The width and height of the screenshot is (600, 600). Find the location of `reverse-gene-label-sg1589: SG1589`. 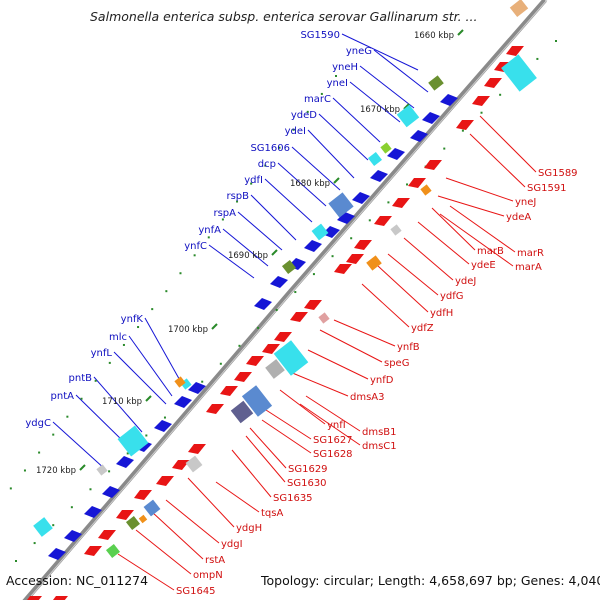

reverse-gene-label-sg1589: SG1589 is located at coordinates (558, 173).